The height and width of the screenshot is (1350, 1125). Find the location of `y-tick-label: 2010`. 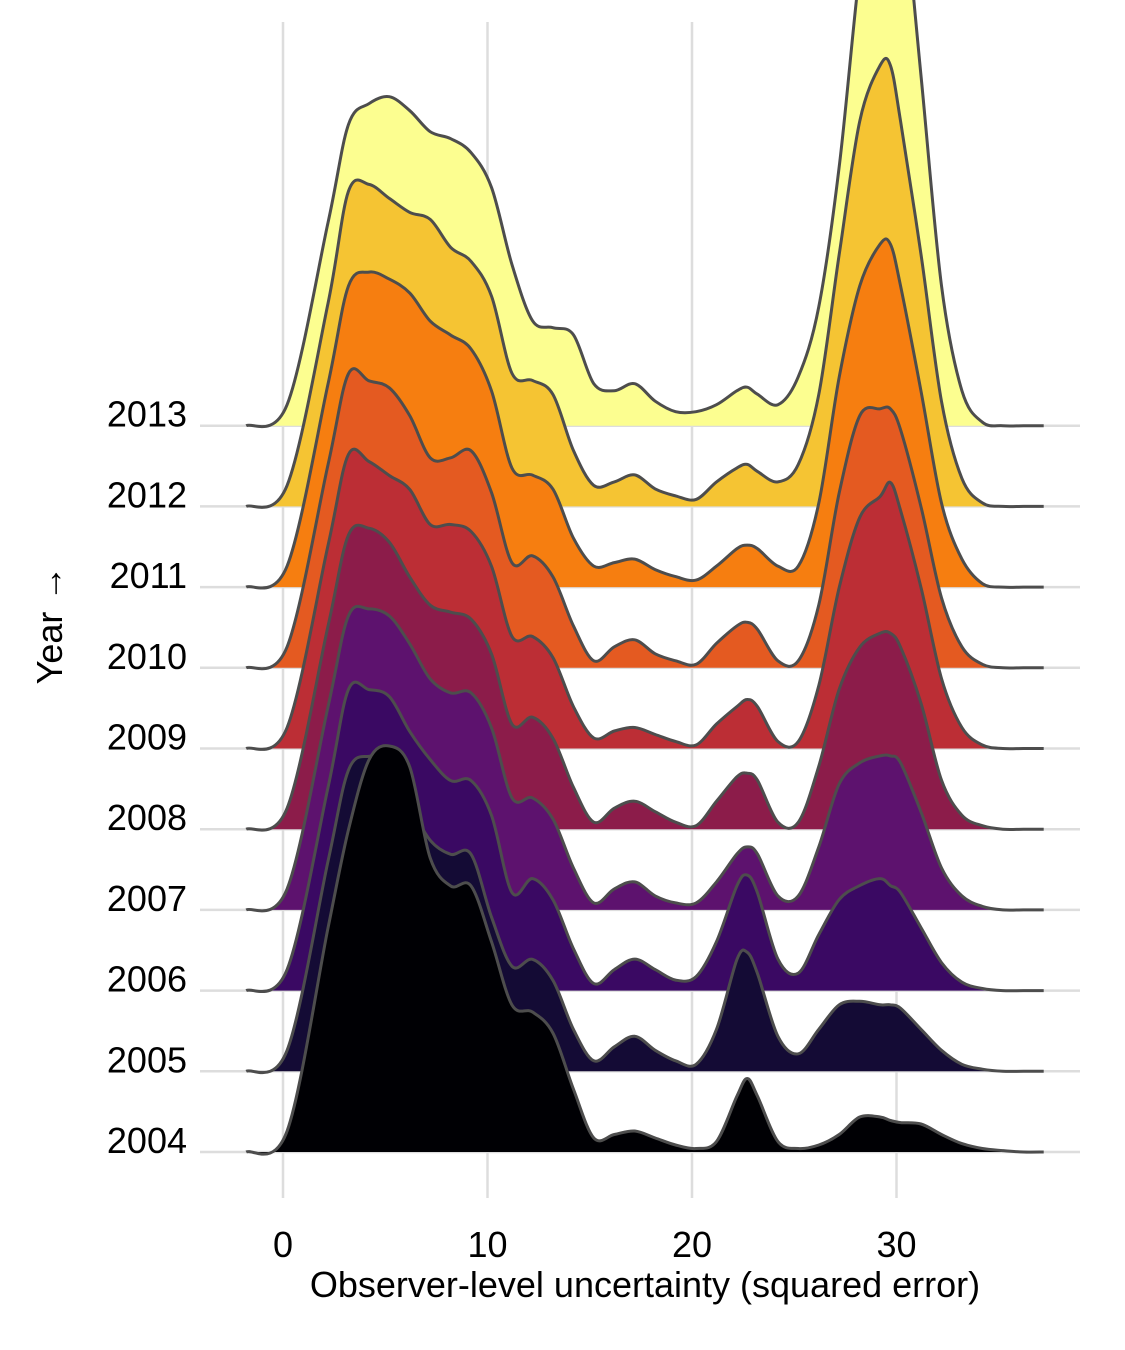

y-tick-label: 2010 is located at coordinates (147, 656).